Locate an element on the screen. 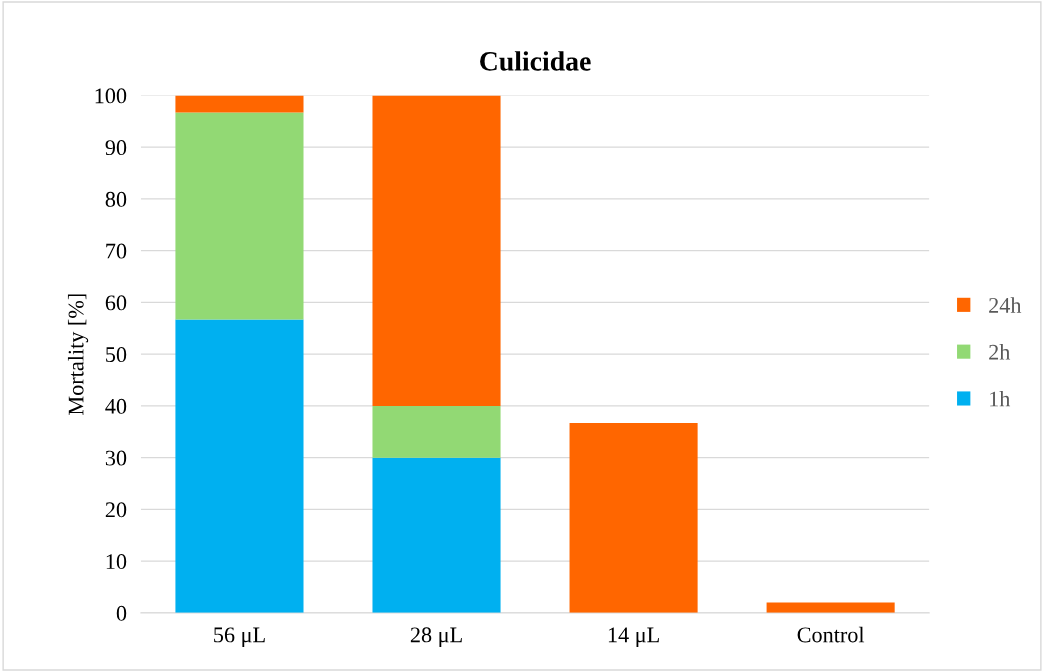 The height and width of the screenshot is (672, 1044). y-tick-label: 80 is located at coordinates (116, 199).